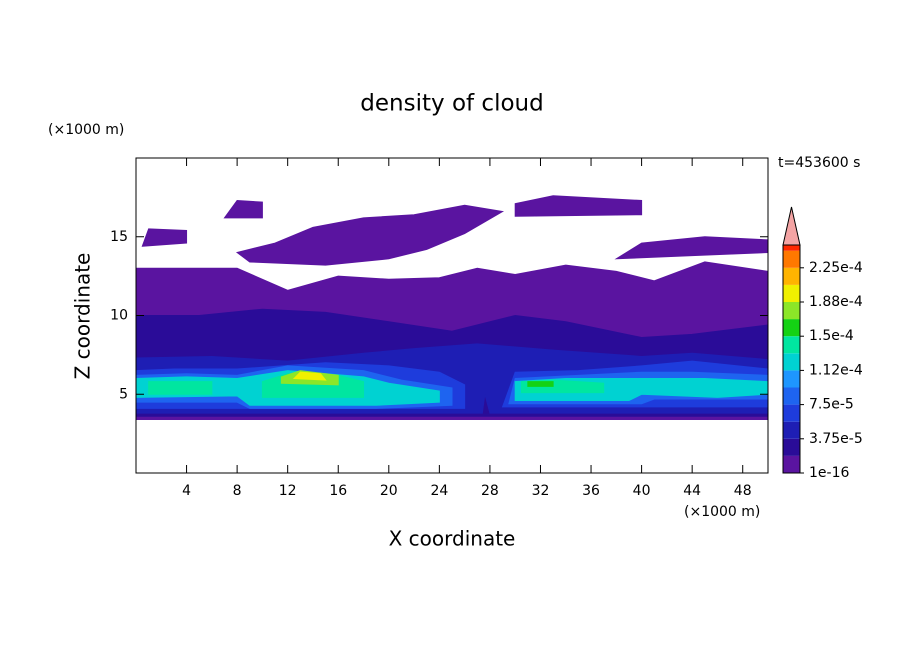  I want to click on x-tick-label: 4, so click(186, 491).